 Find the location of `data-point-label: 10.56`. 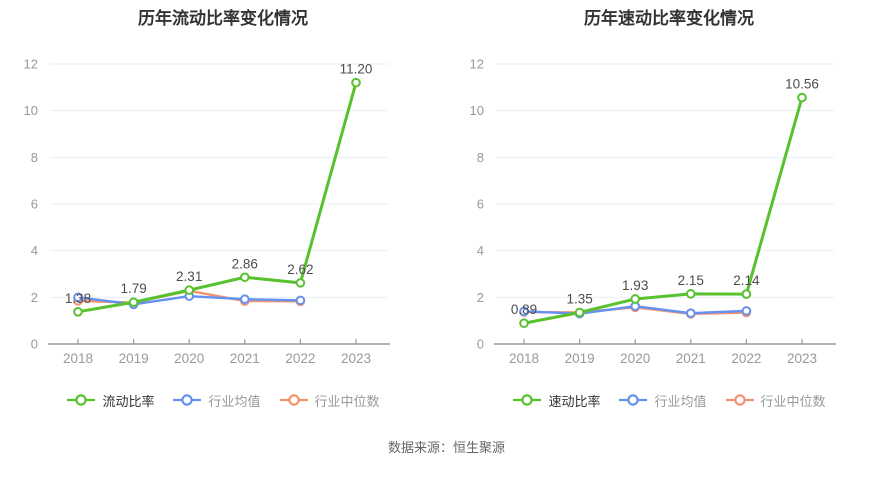

data-point-label: 10.56 is located at coordinates (802, 84).